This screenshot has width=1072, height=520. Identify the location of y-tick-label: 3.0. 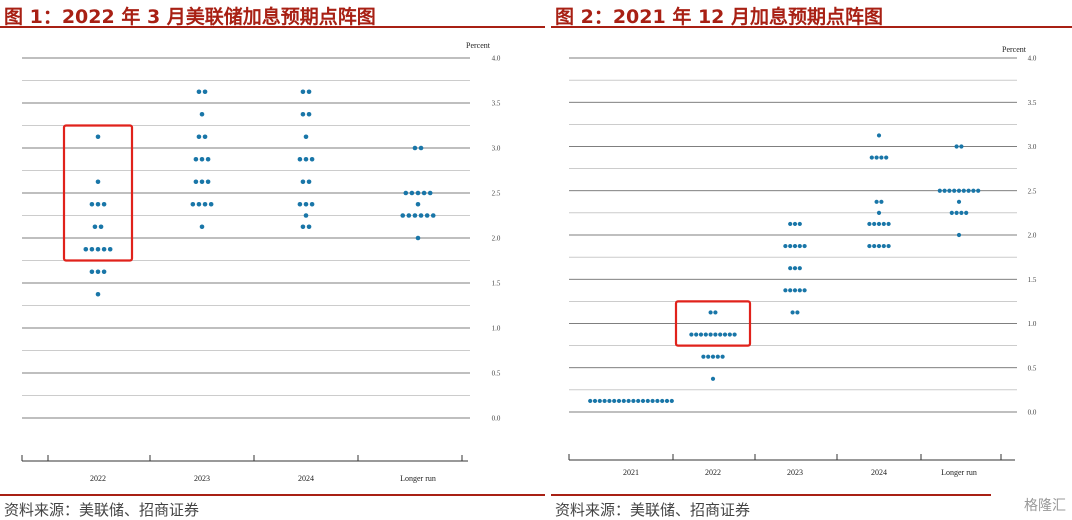
(496, 149).